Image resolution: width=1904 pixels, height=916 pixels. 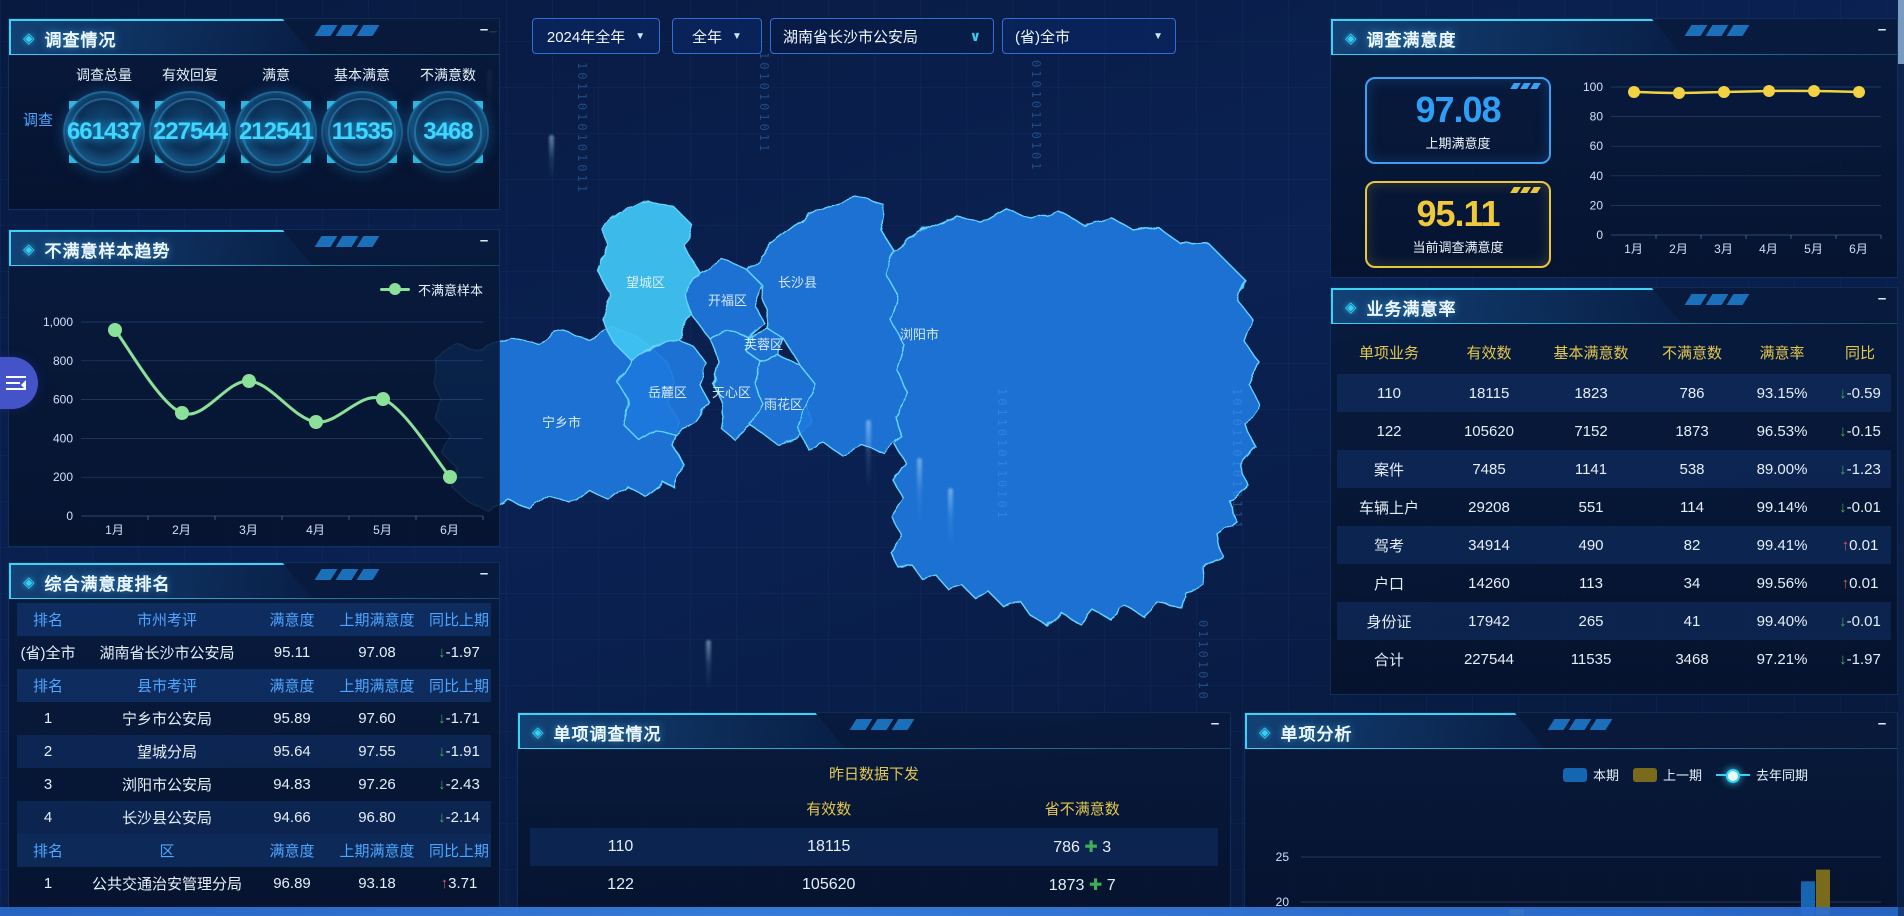 I want to click on stat-value: 212541, so click(x=276, y=131).